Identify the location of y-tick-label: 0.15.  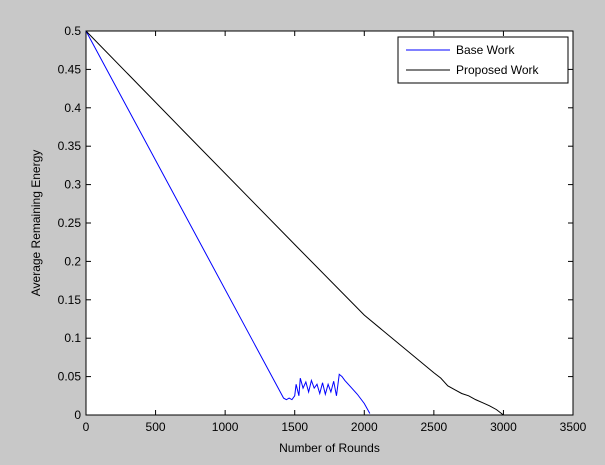
(70, 300).